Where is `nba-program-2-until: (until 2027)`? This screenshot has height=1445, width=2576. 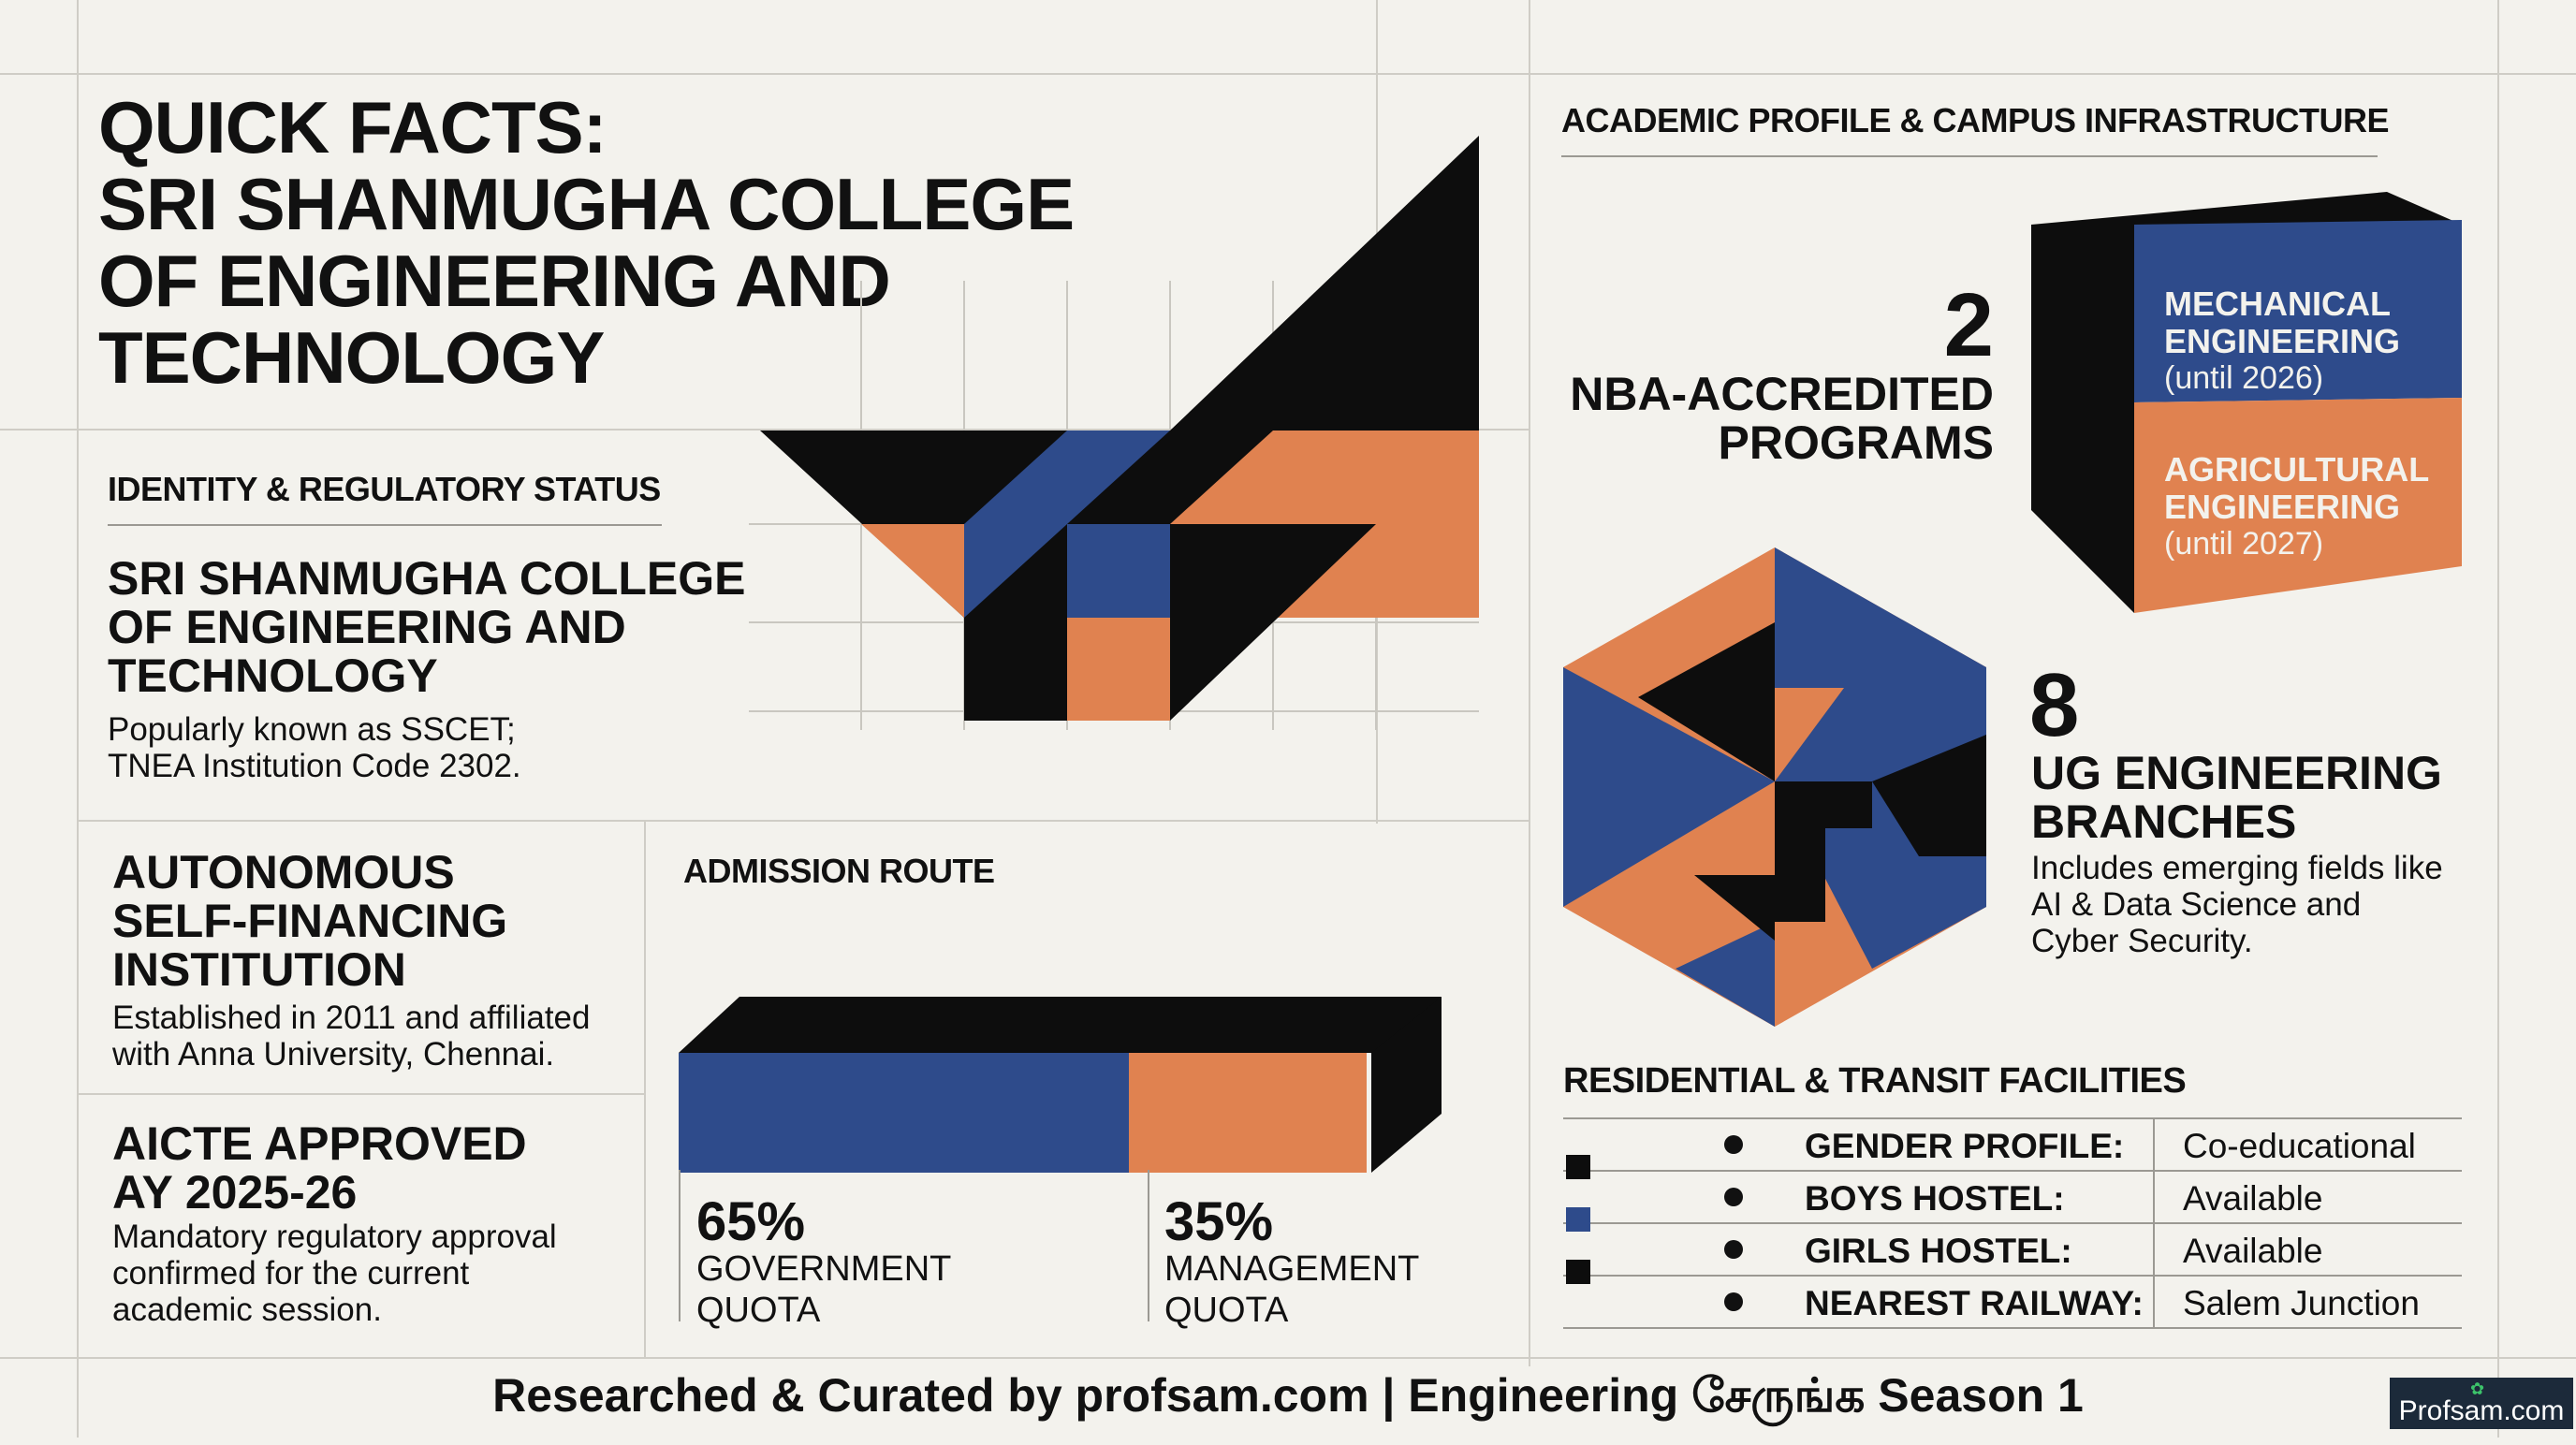 nba-program-2-until: (until 2027) is located at coordinates (2244, 544).